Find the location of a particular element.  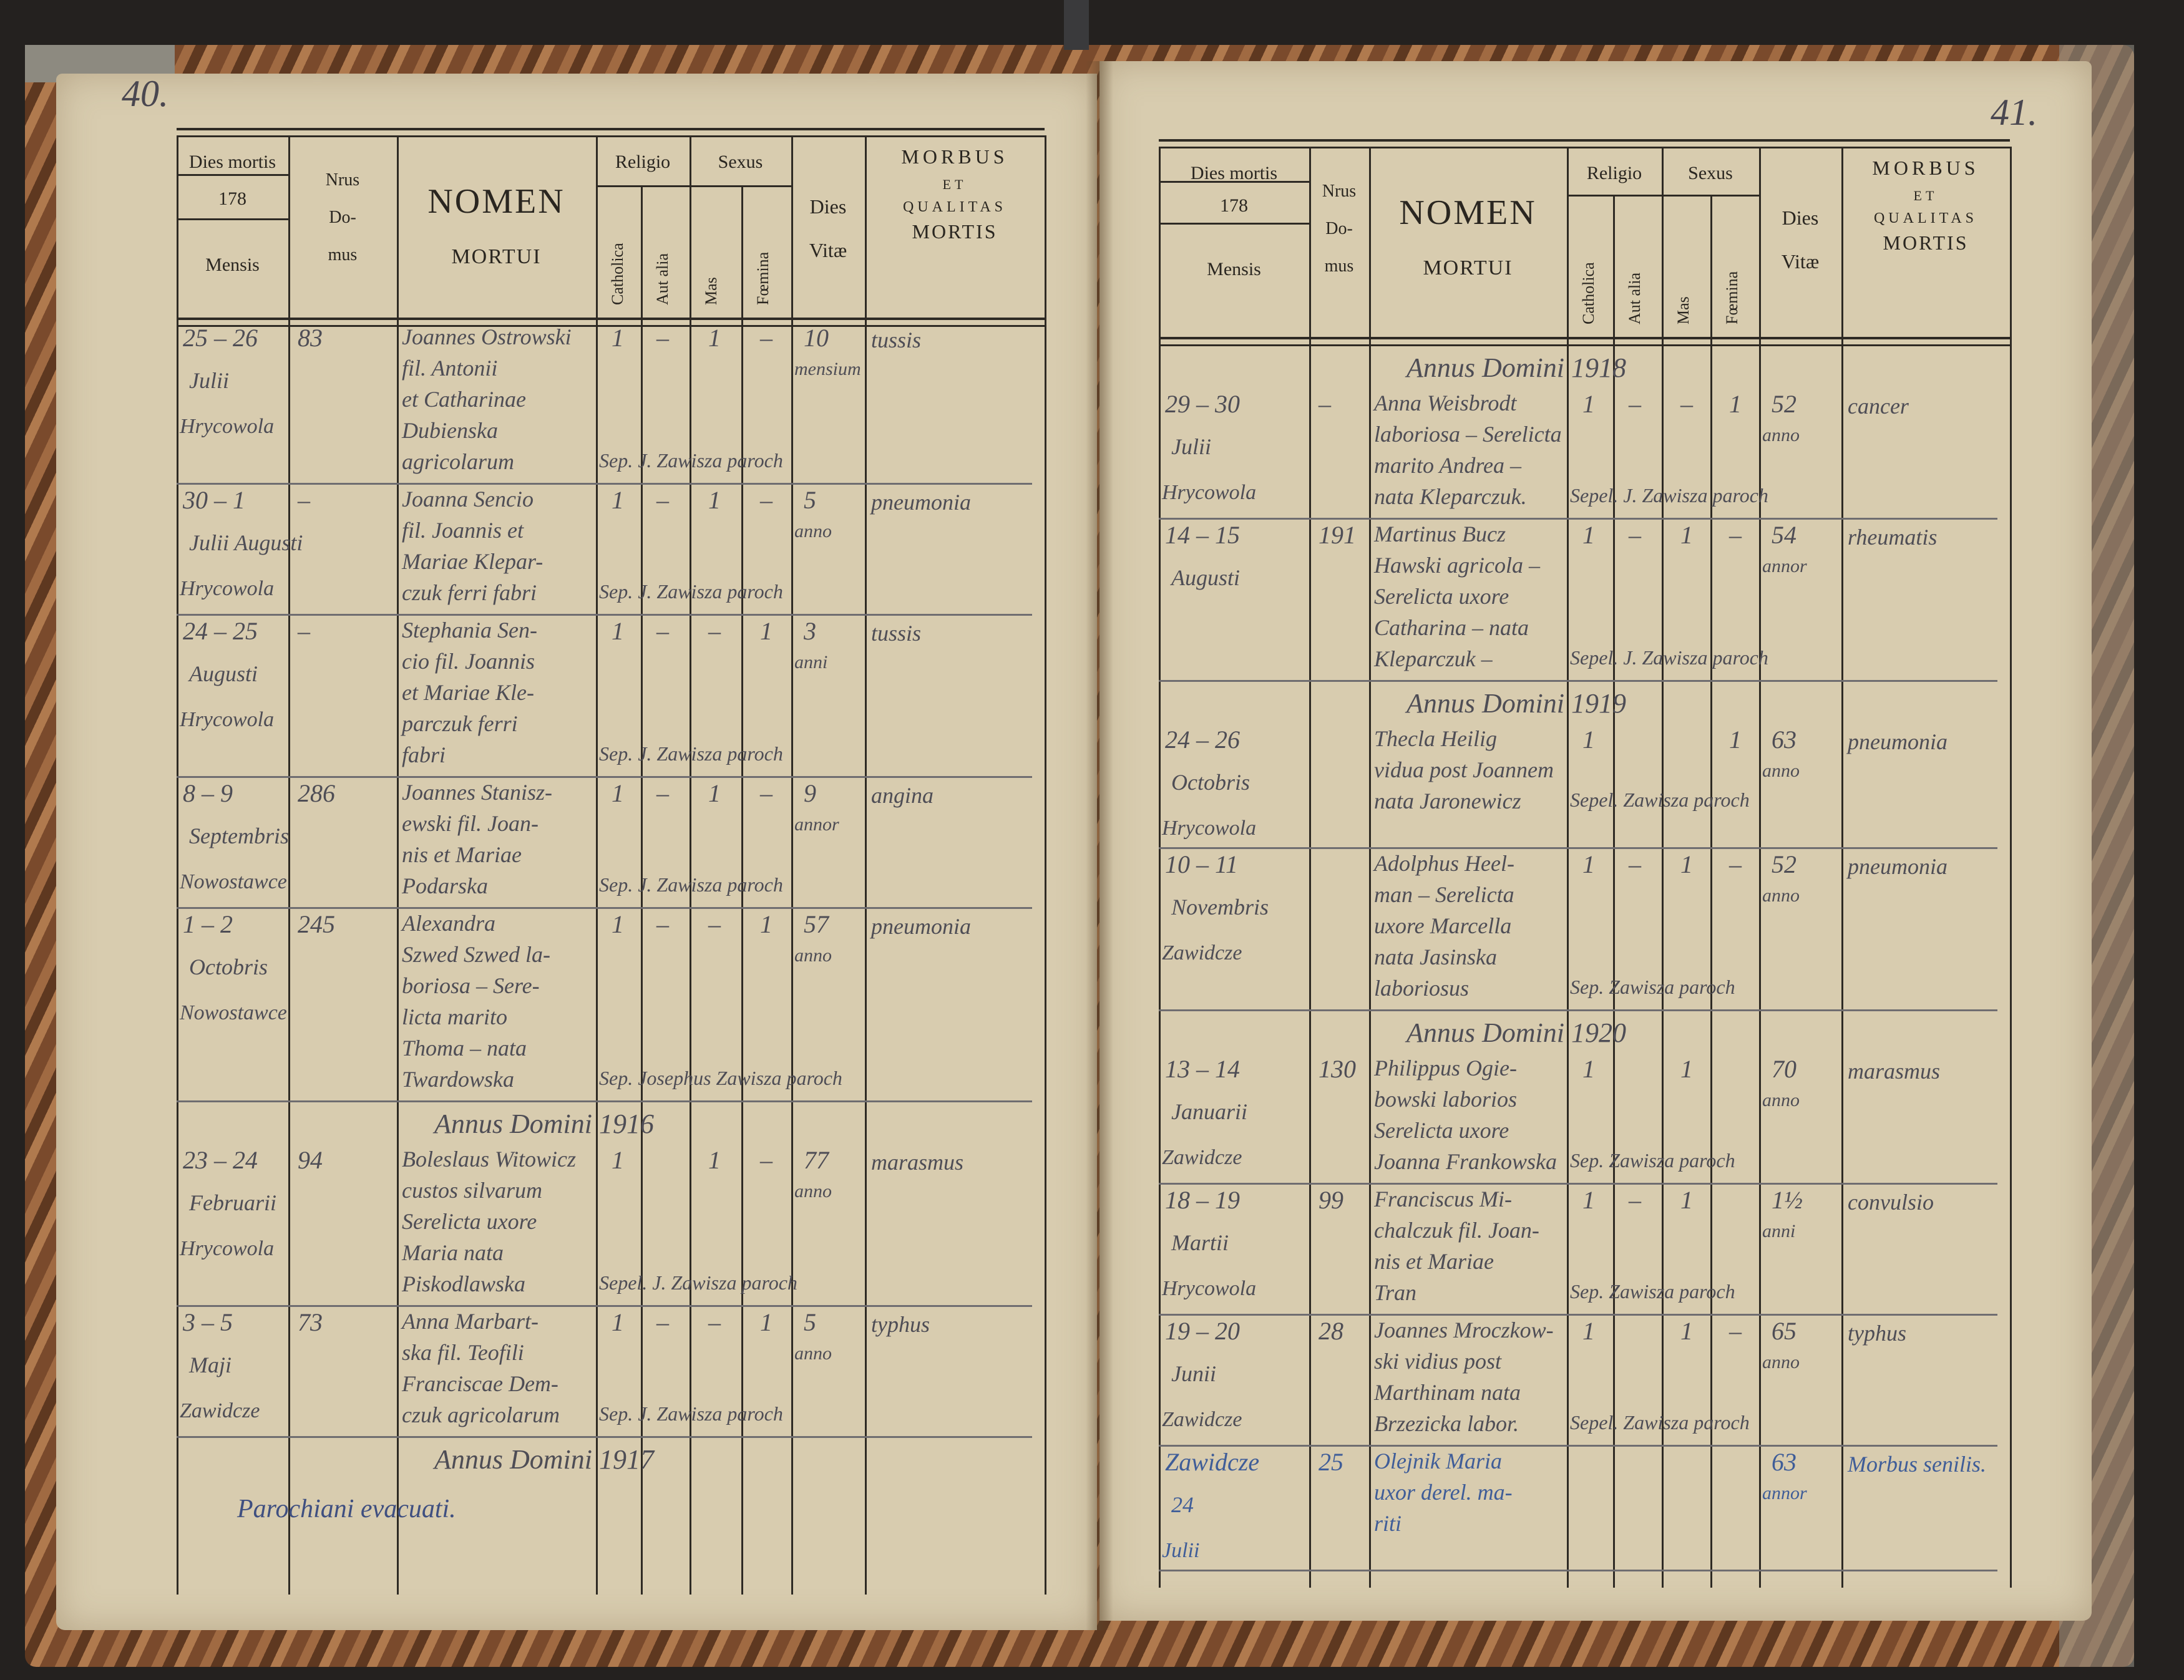

entry-name-line: Twardowska is located at coordinates (459, 1080).